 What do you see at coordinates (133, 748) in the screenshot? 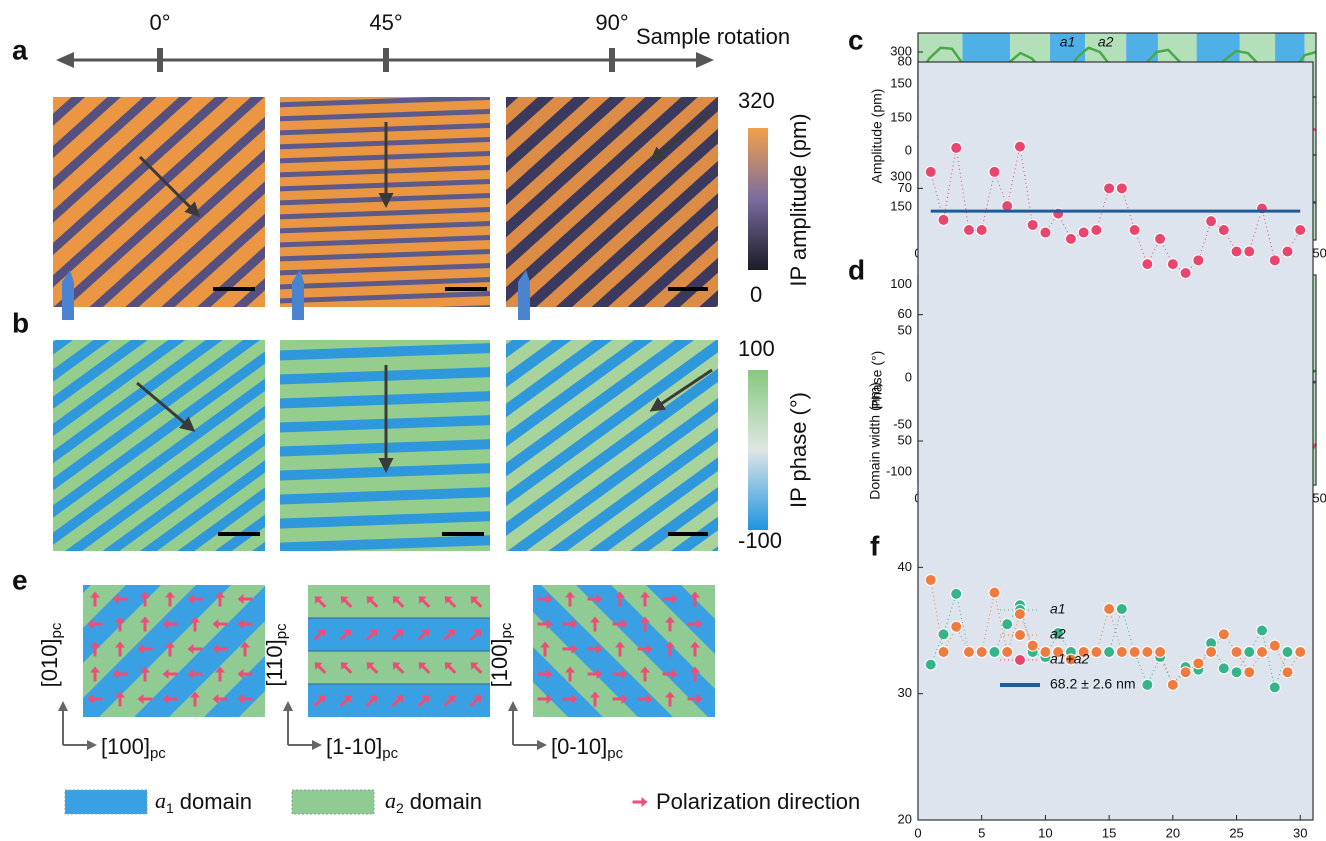
I see `crystal-axis-label: [100]pc` at bounding box center [133, 748].